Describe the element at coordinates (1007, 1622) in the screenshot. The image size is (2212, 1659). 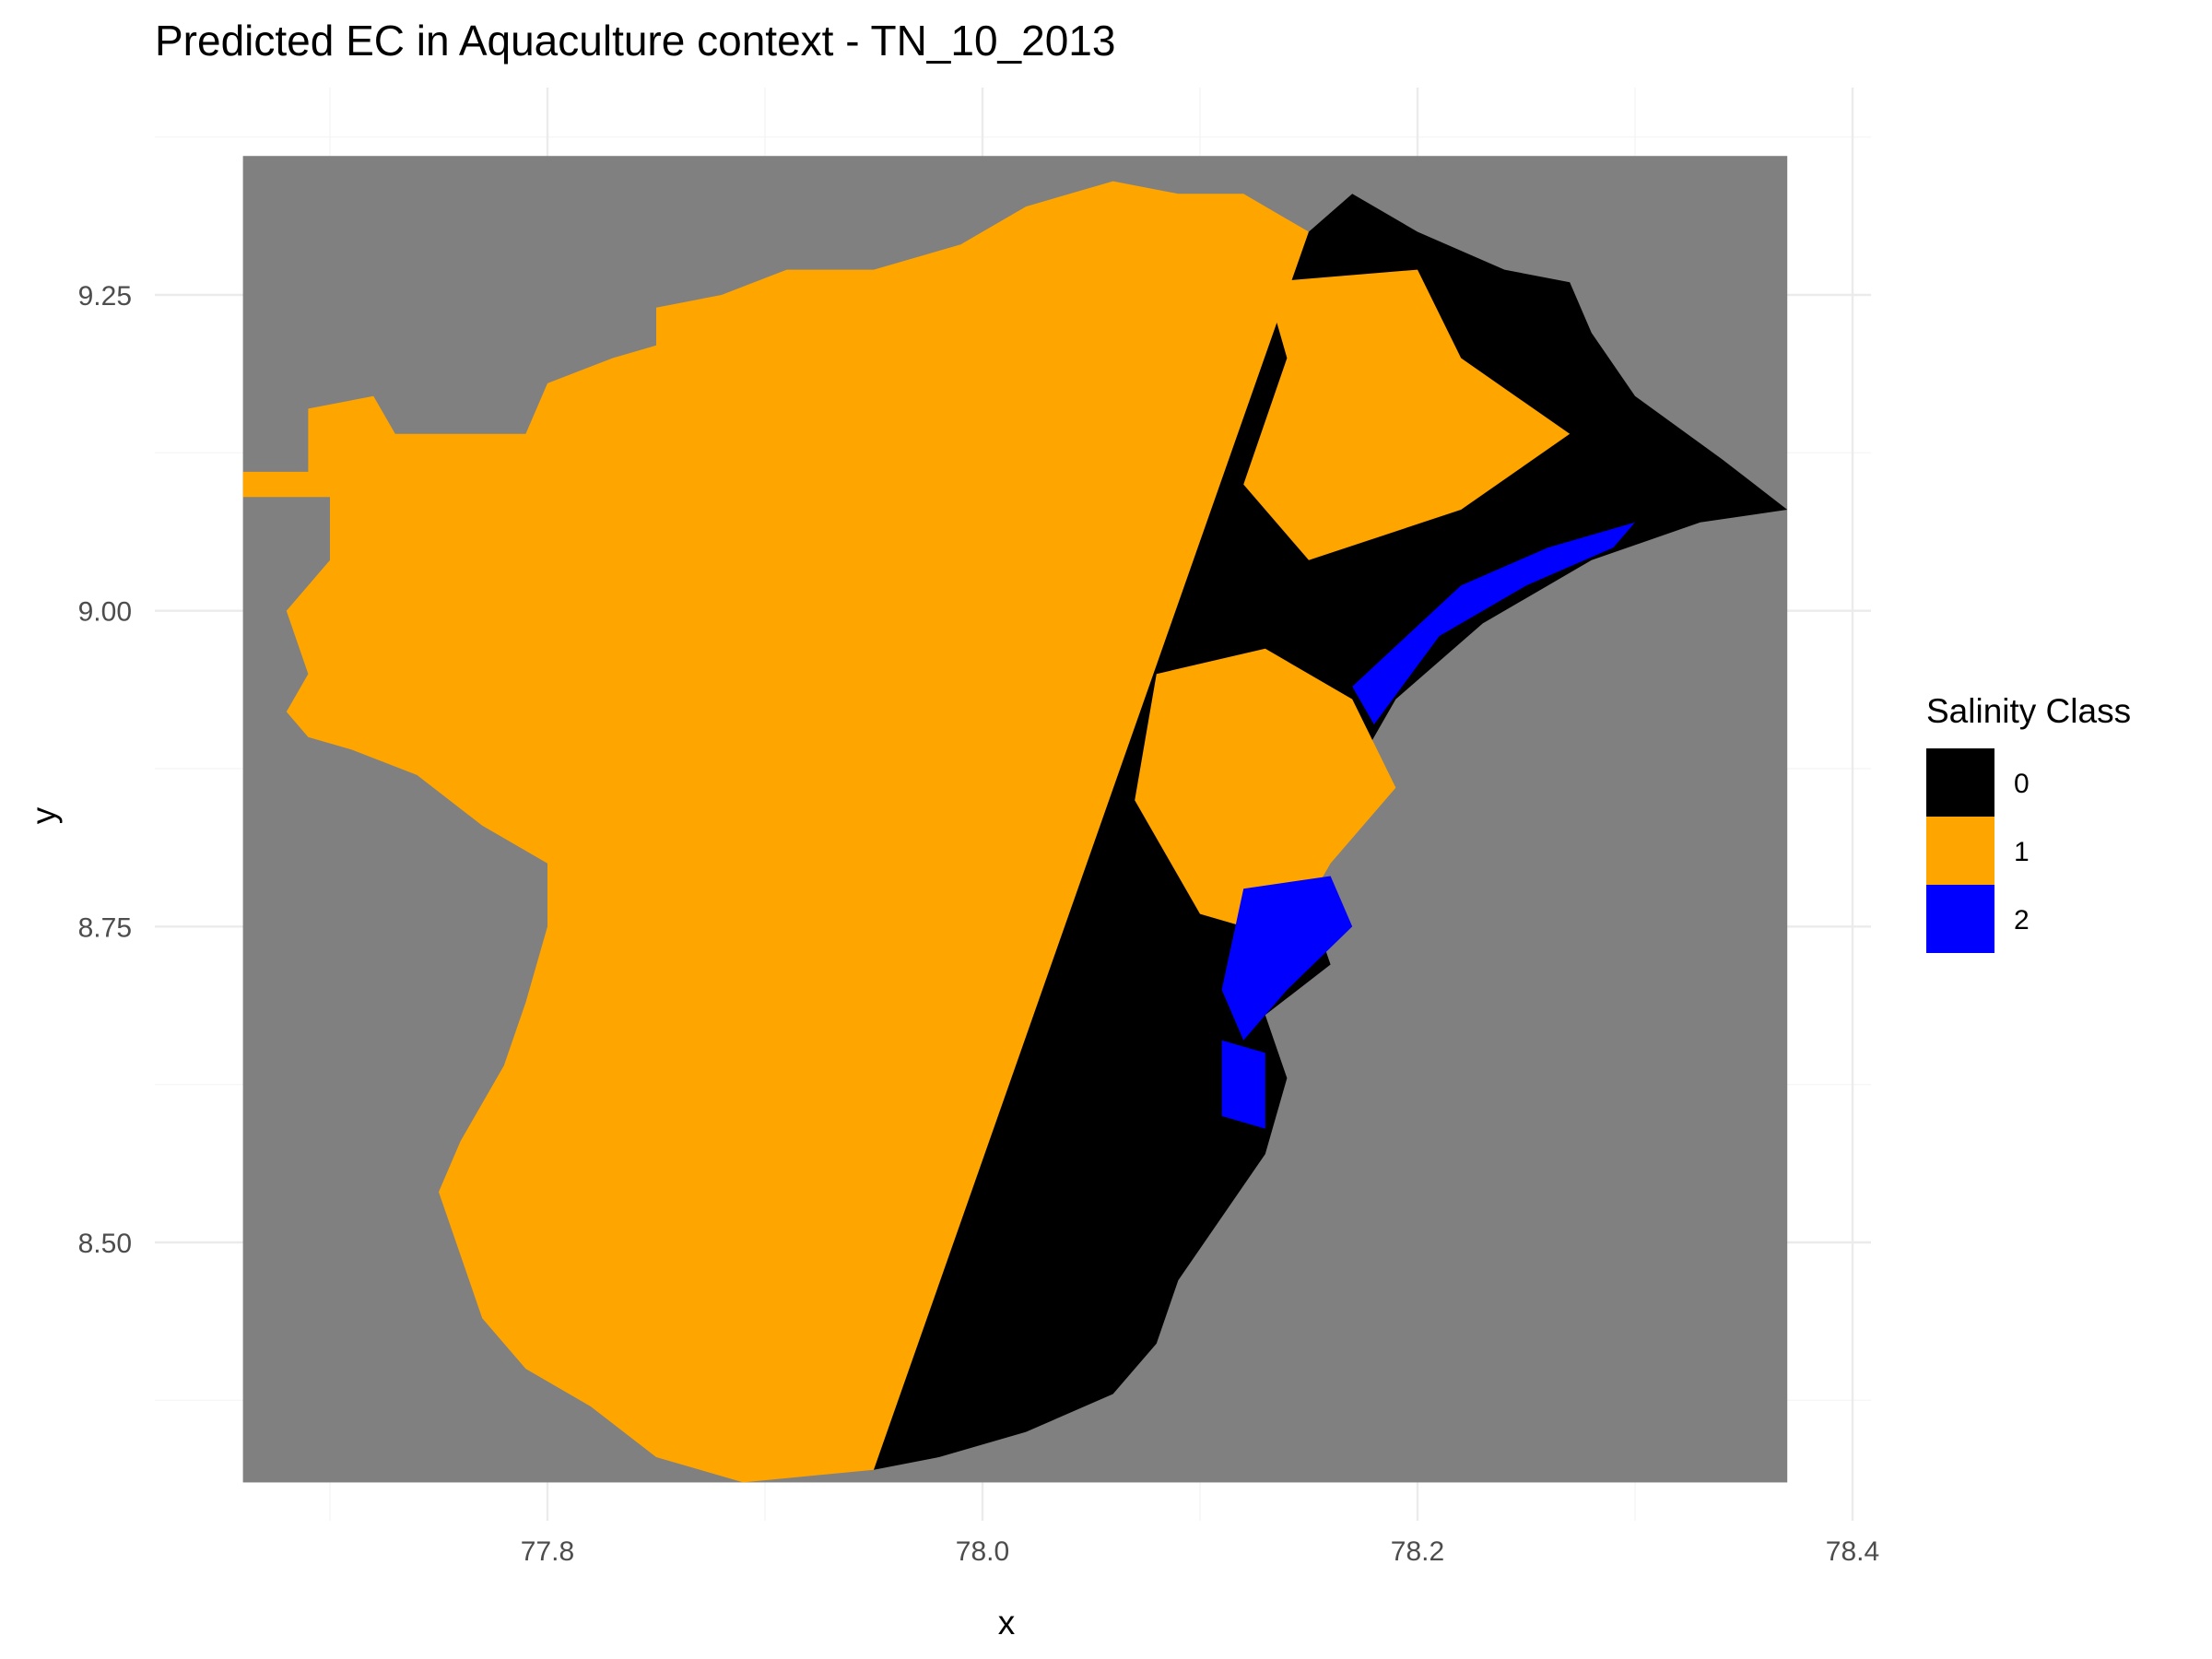
I see `x-axis-title: x` at that location.